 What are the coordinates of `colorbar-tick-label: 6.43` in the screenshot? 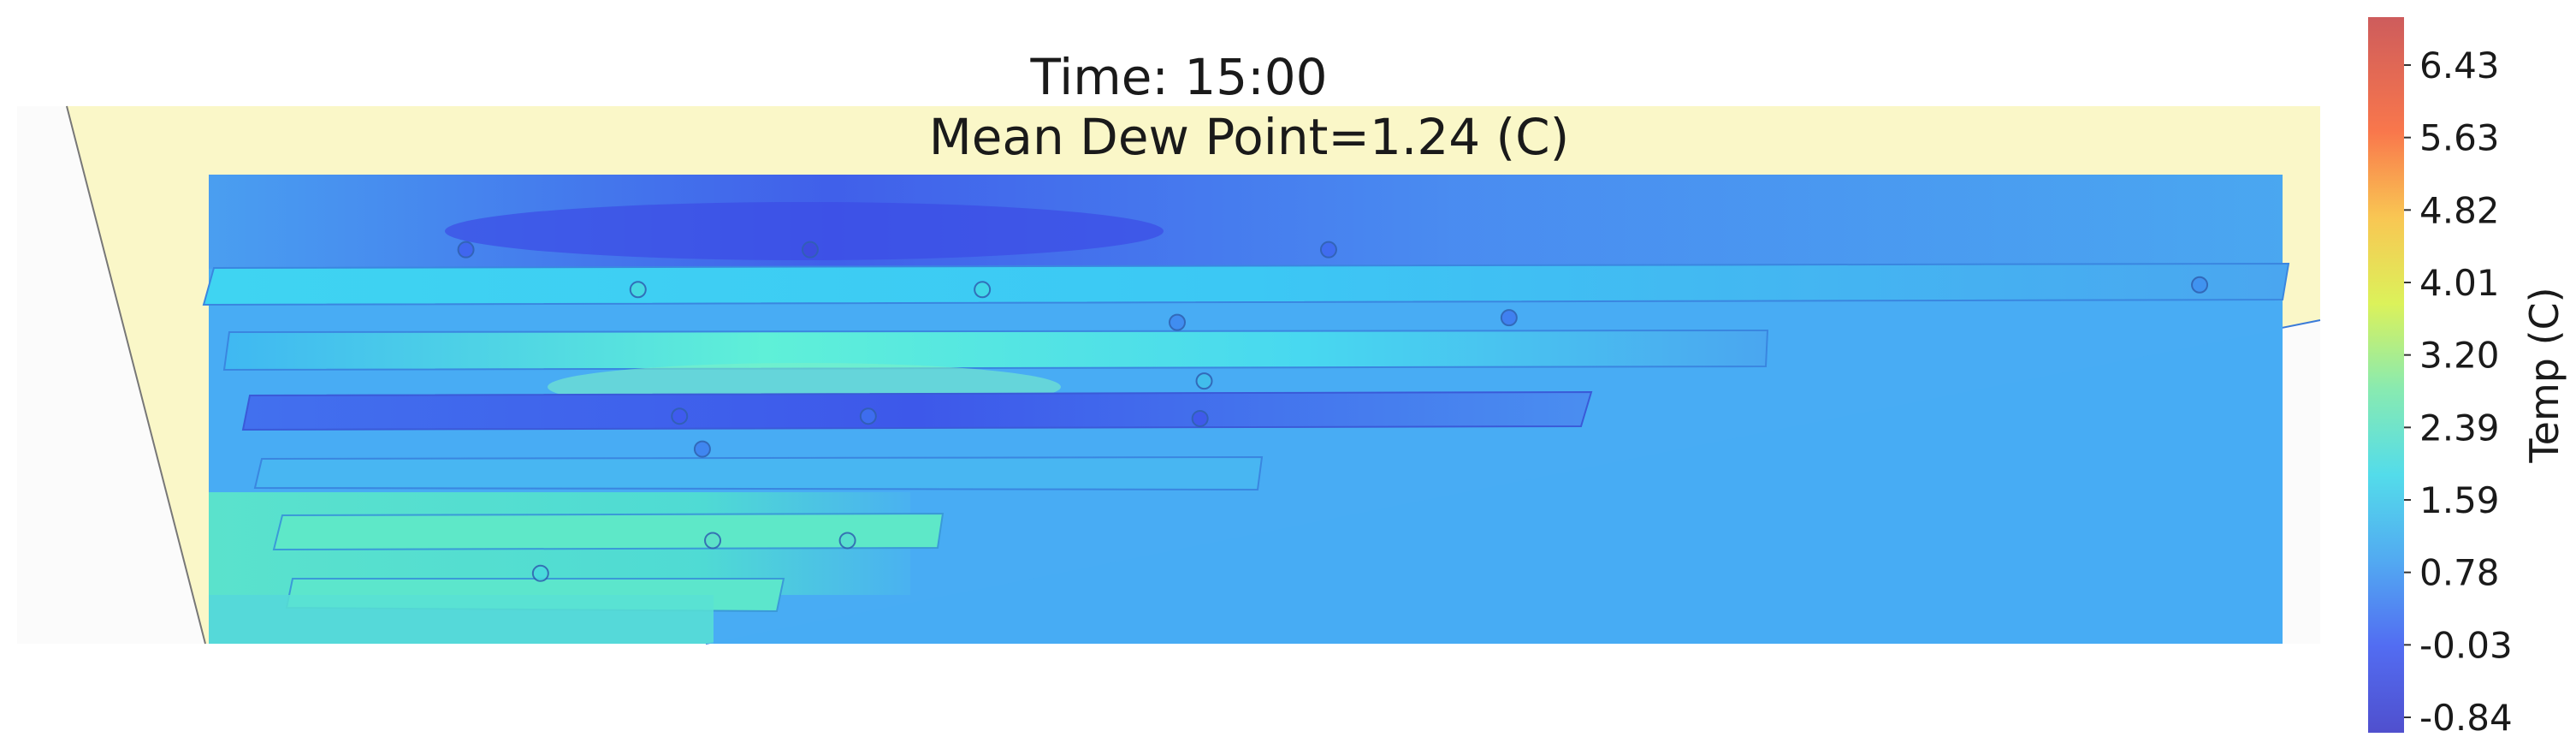 It's located at (2459, 65).